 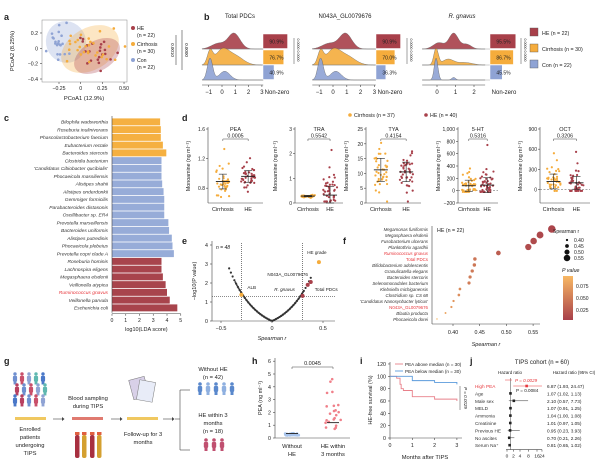 What do you see at coordinates (86, 216) in the screenshot?
I see `species-label: Oscillibacter sp. ER4` at bounding box center [86, 216].